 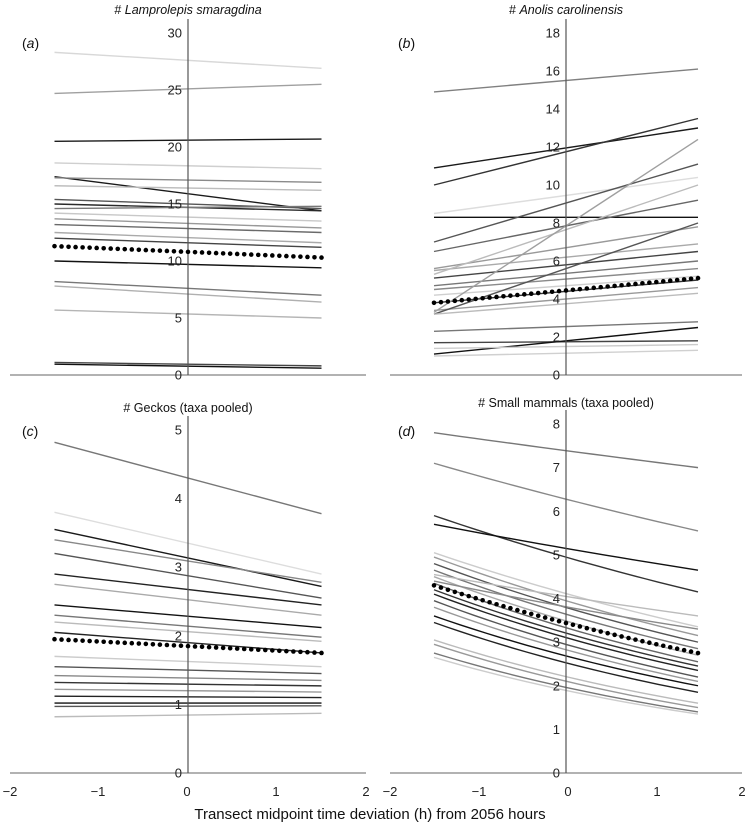 I want to click on y-tick-label: 6, so click(x=556, y=261).